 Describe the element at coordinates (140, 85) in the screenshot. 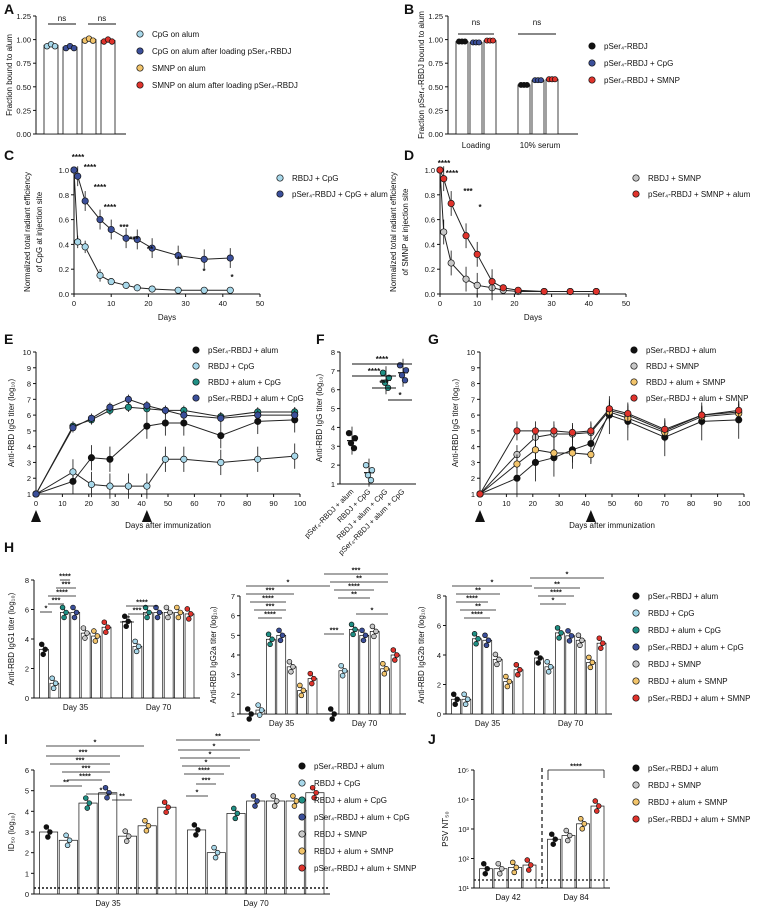

I see `legend-a-marker` at that location.